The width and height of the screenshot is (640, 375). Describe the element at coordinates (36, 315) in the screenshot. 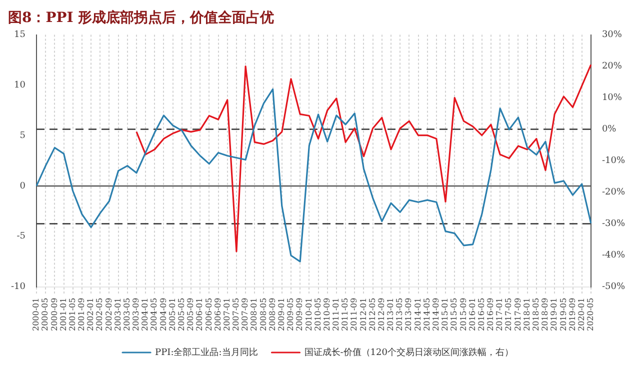

I see `x-tick-label: 2000-01` at that location.